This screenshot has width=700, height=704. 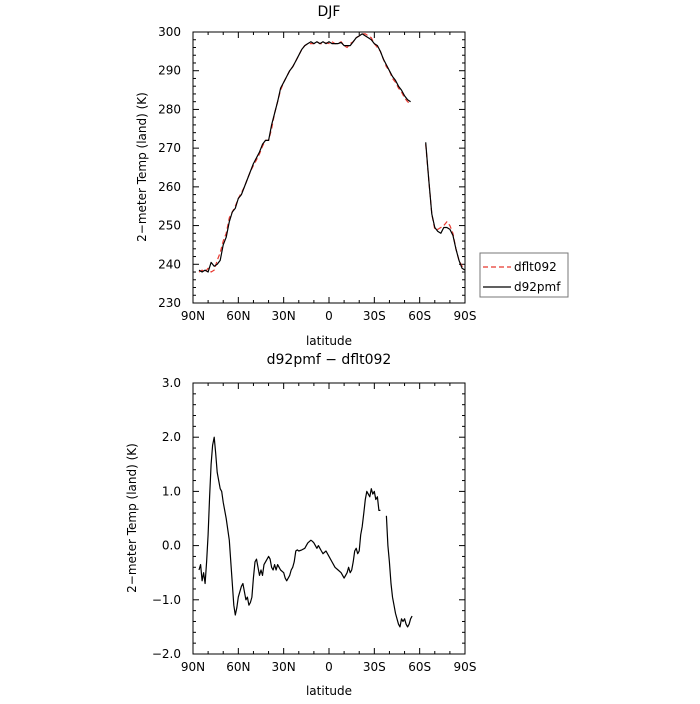 I want to click on top-y-tick-label: 240, so click(x=169, y=264).